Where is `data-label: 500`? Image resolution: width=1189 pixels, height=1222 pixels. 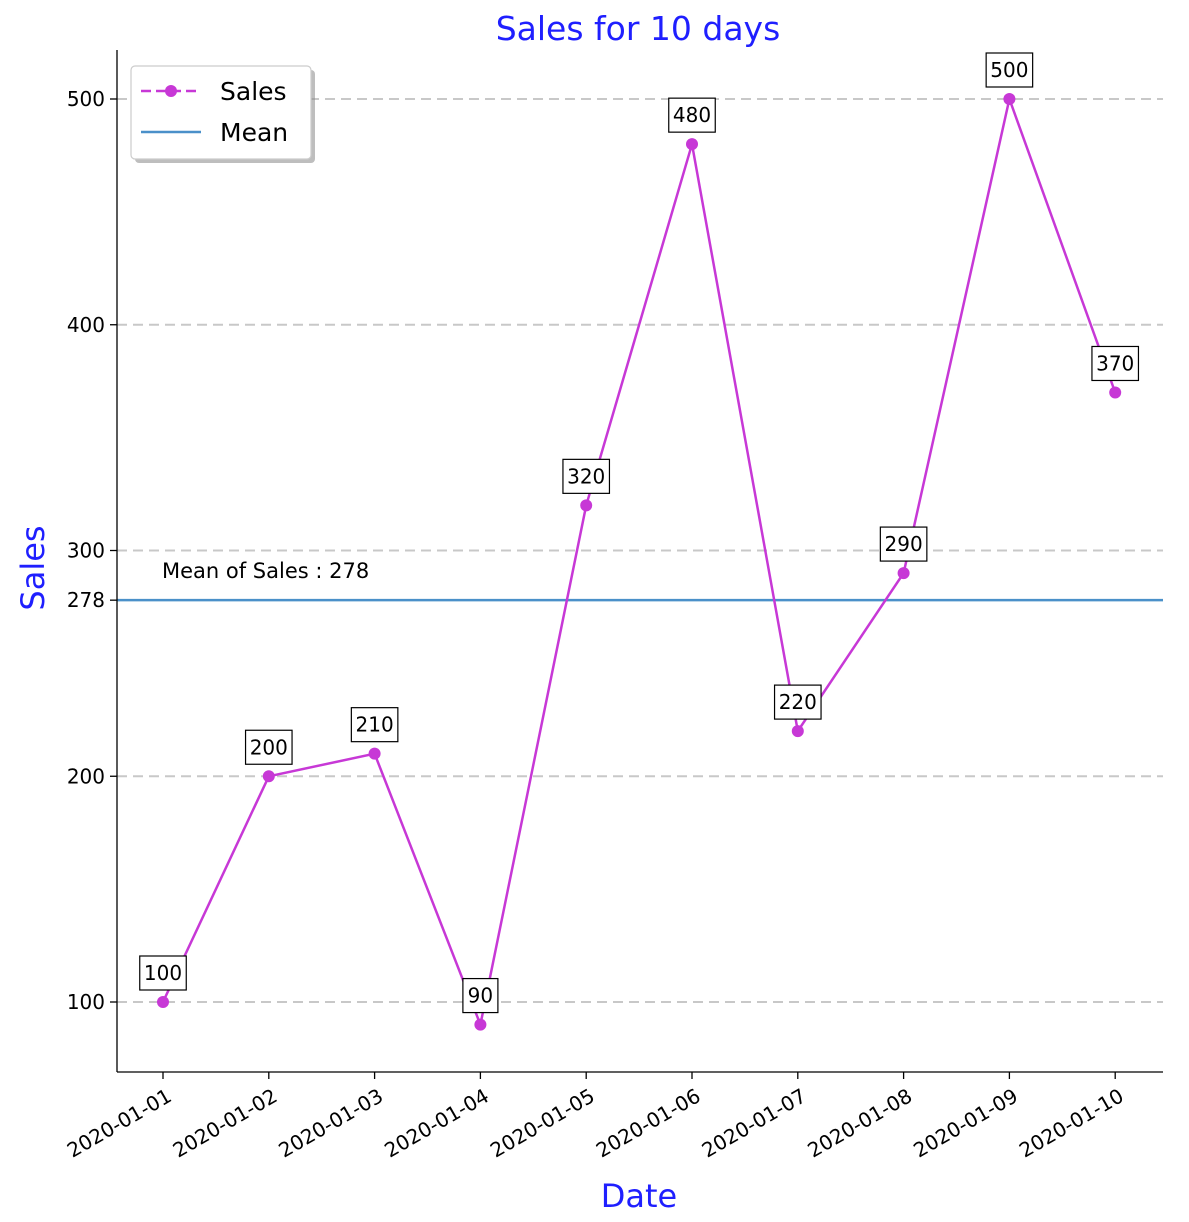
data-label: 500 is located at coordinates (1009, 70).